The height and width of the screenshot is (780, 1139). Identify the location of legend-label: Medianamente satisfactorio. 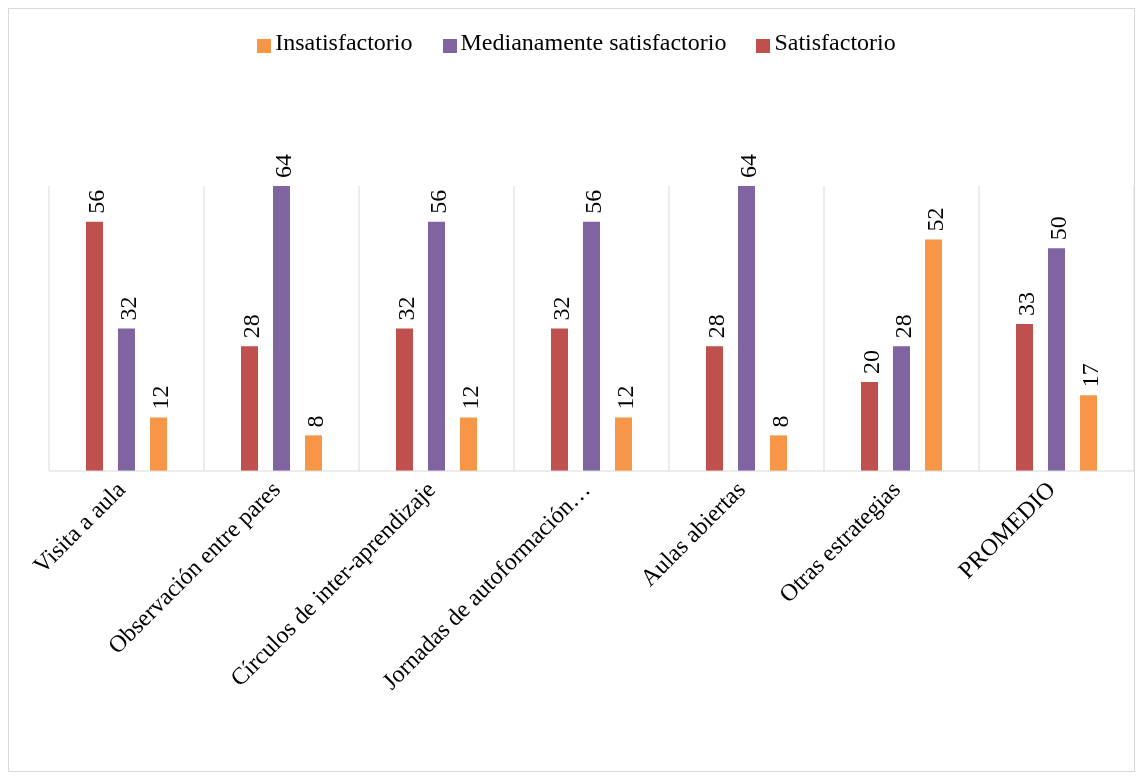
(593, 42).